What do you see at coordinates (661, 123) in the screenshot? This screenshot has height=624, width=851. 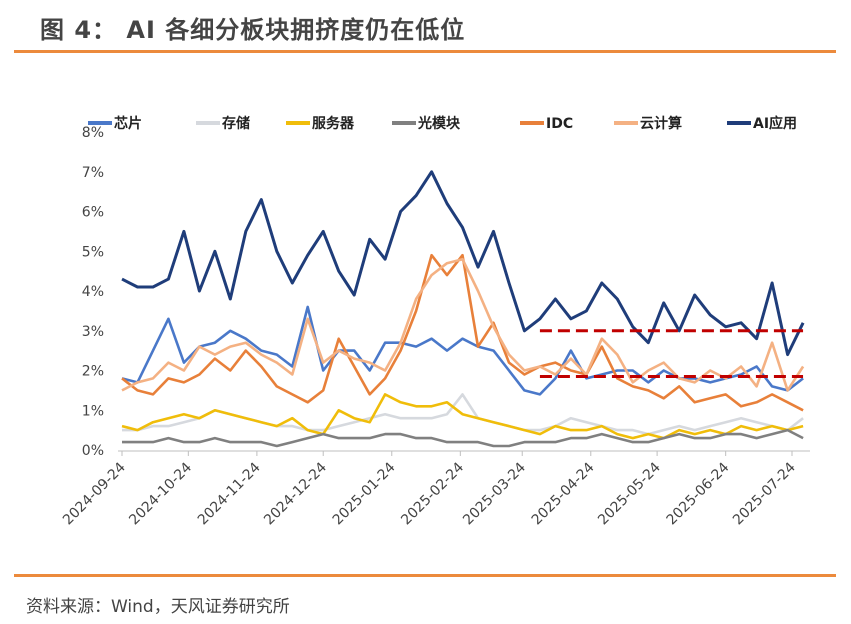 I see `legend-label: 云计算` at bounding box center [661, 123].